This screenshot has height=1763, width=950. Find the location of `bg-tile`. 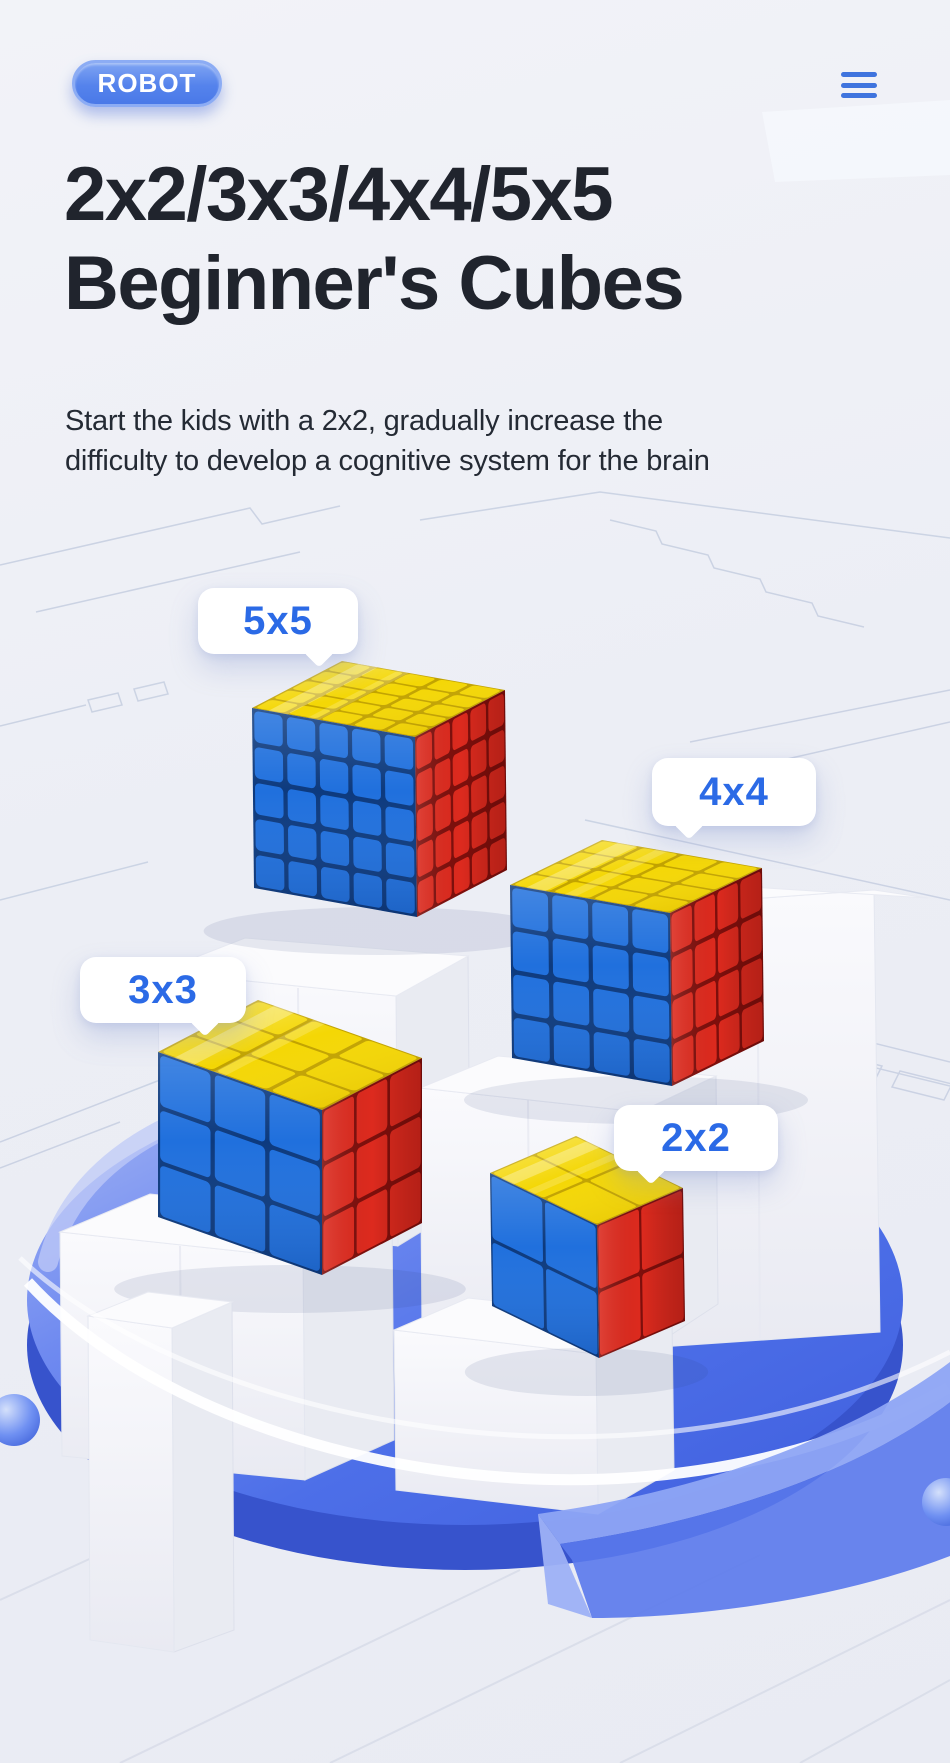

bg-tile is located at coordinates (856, 141).